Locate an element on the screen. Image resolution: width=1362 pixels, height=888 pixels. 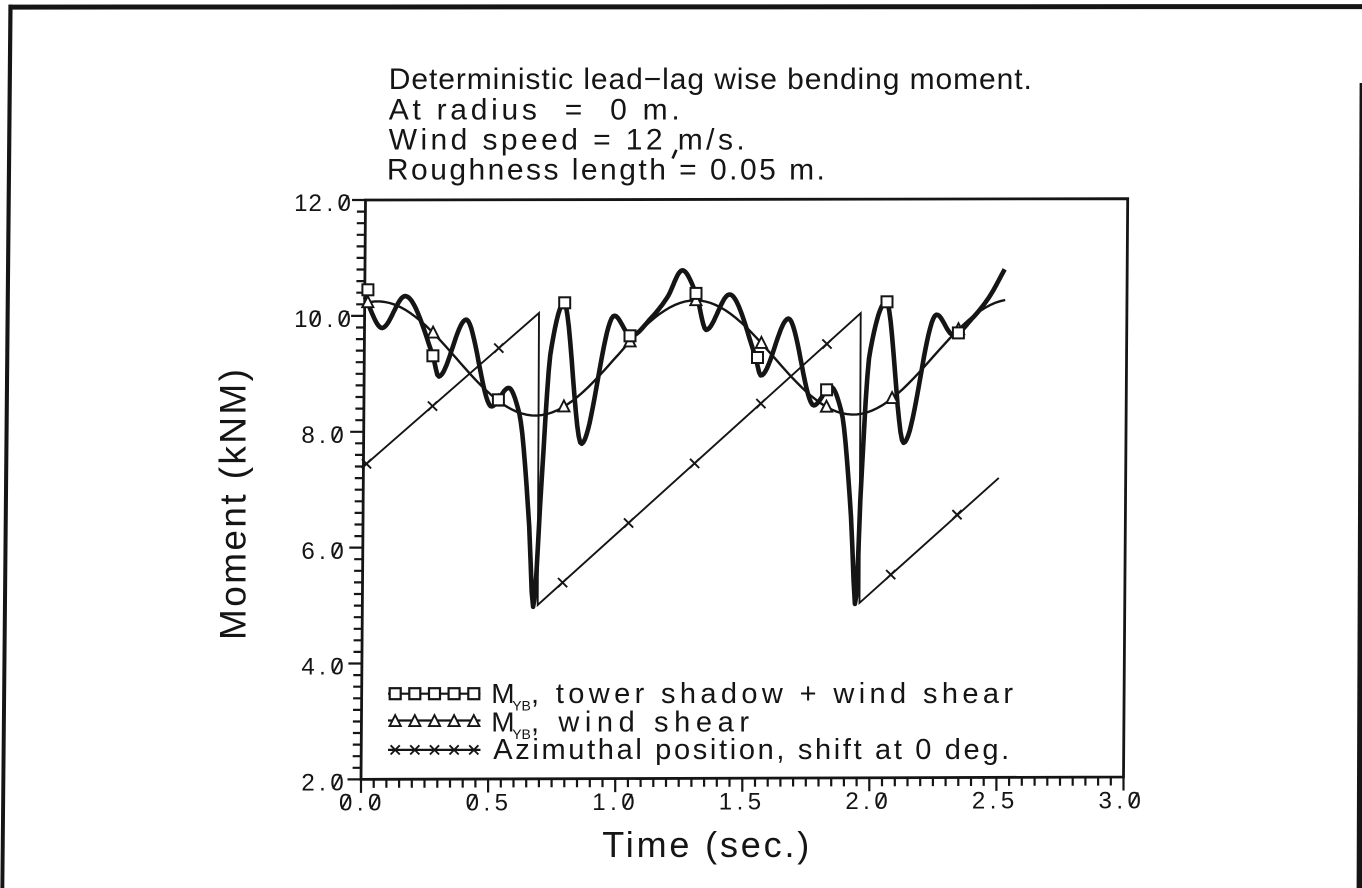
svg-text:Azimuthal position, shift at 0: Azimuthal position, shift at 0 deg. is located at coordinates (751, 750).